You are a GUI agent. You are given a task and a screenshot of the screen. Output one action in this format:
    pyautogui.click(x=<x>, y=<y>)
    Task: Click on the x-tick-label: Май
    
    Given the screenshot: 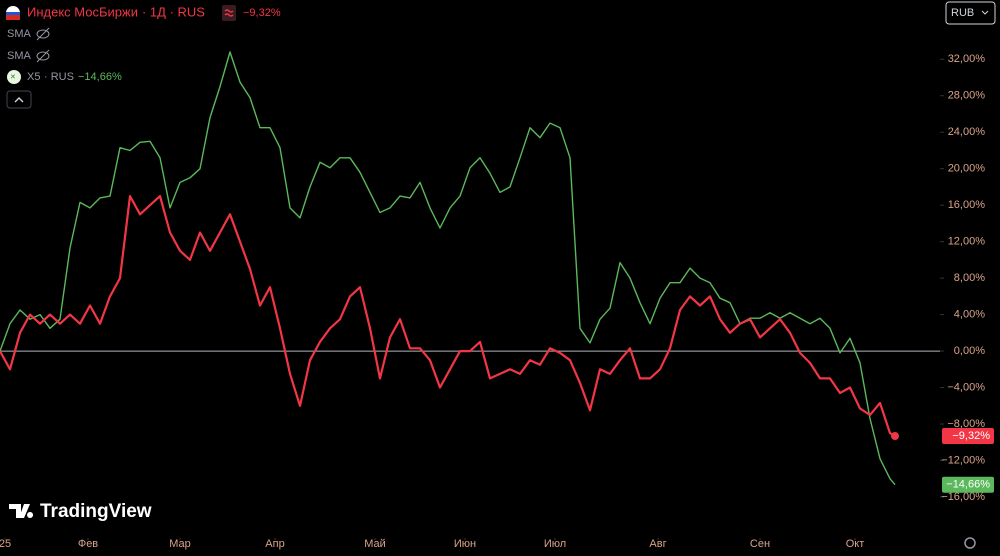 What is the action you would take?
    pyautogui.click(x=375, y=544)
    